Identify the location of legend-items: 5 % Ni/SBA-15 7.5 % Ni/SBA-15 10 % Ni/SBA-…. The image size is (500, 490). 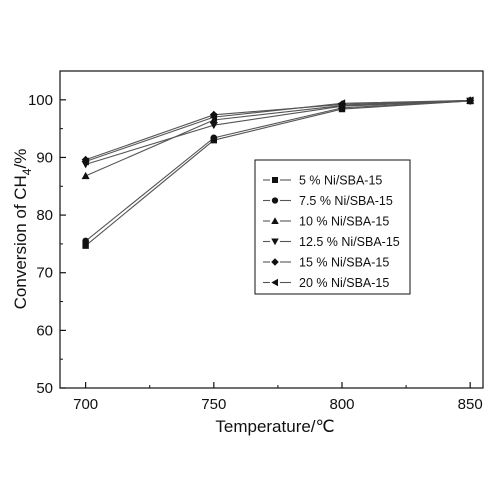
(331, 232).